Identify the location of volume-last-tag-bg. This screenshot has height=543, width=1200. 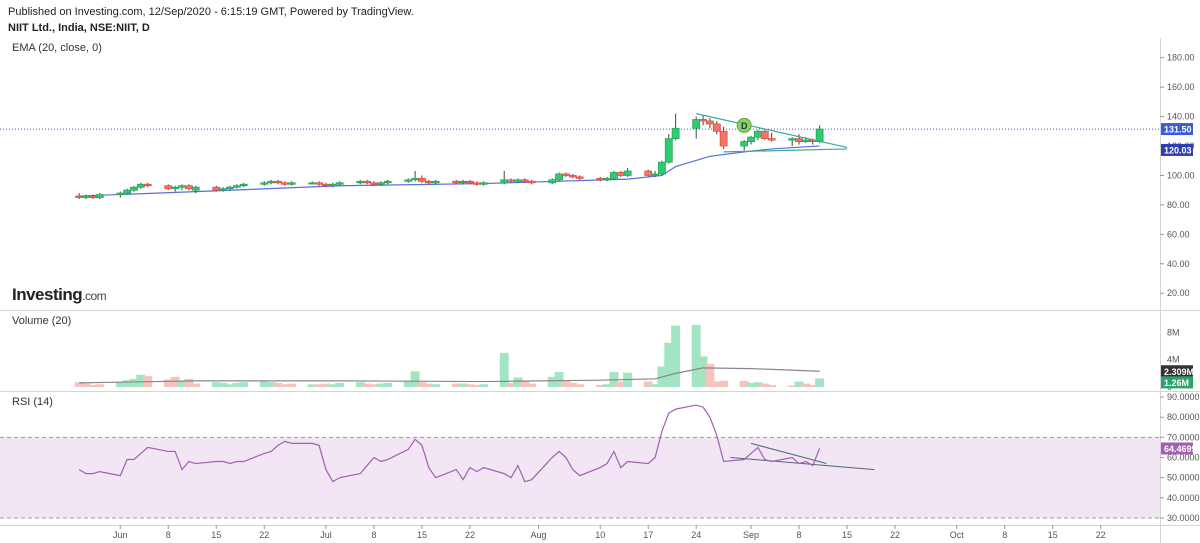
(1177, 382).